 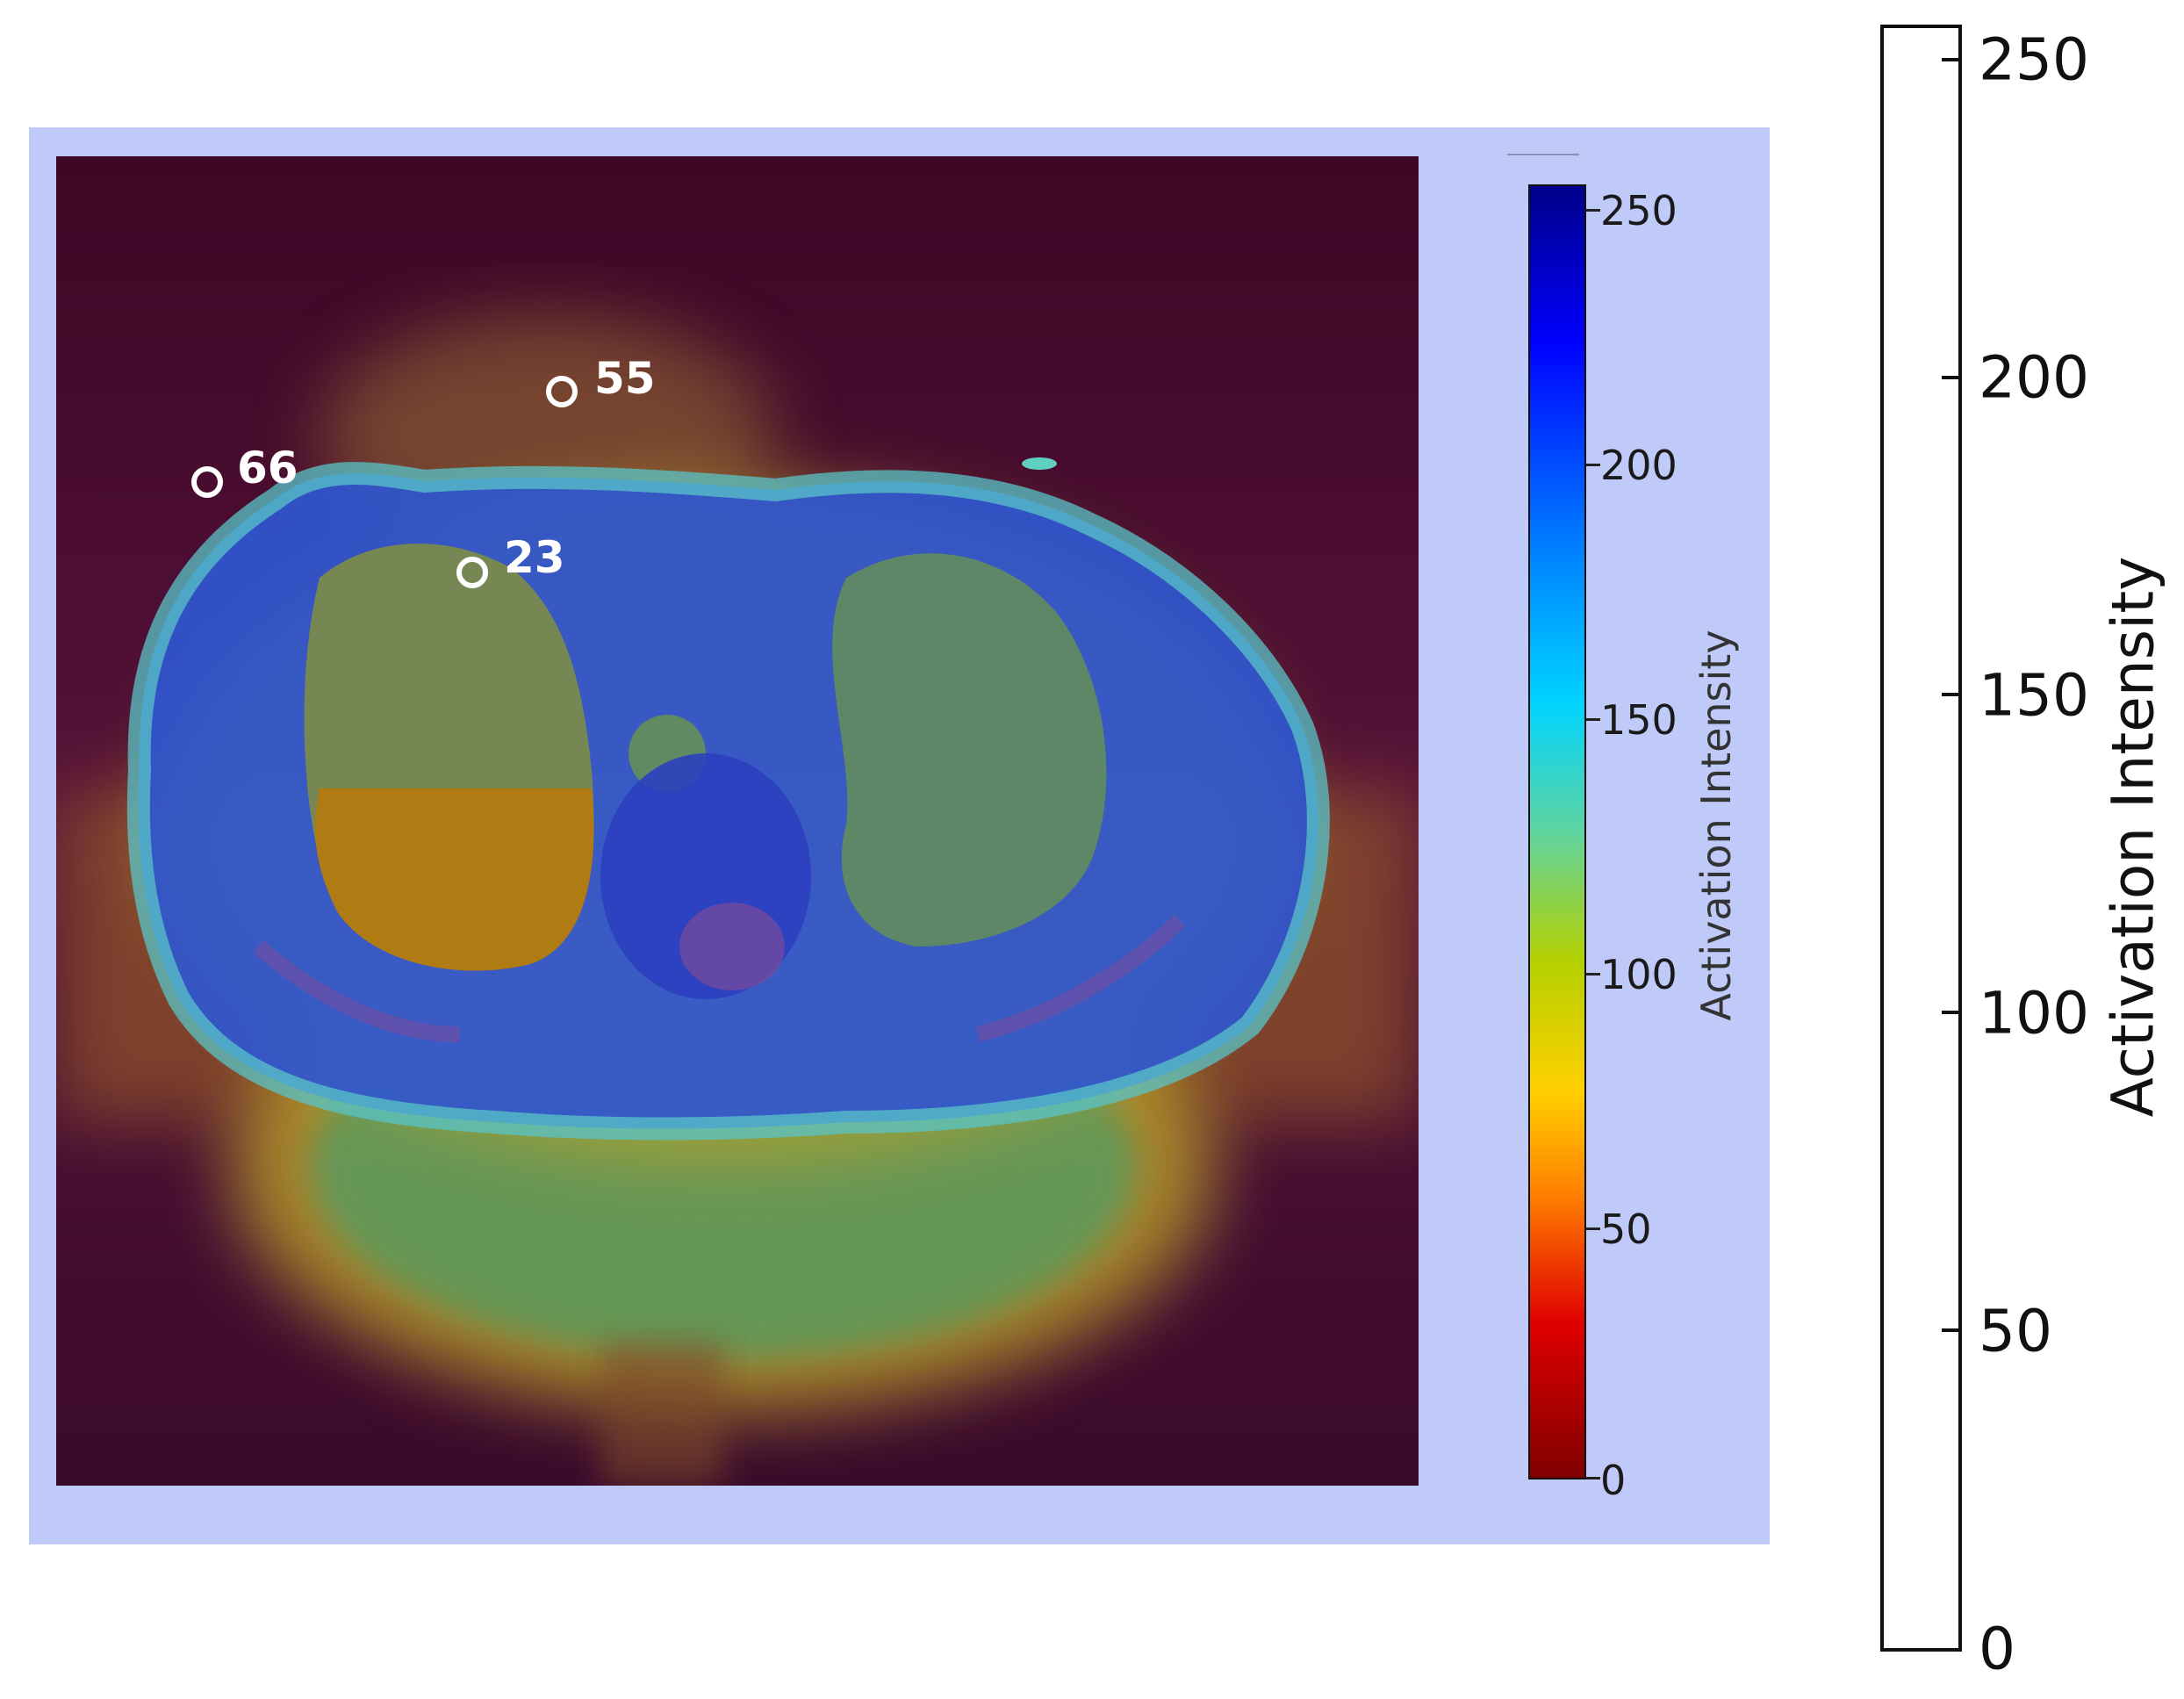 What do you see at coordinates (267, 468) in the screenshot?
I see `marker-66-label: 66` at bounding box center [267, 468].